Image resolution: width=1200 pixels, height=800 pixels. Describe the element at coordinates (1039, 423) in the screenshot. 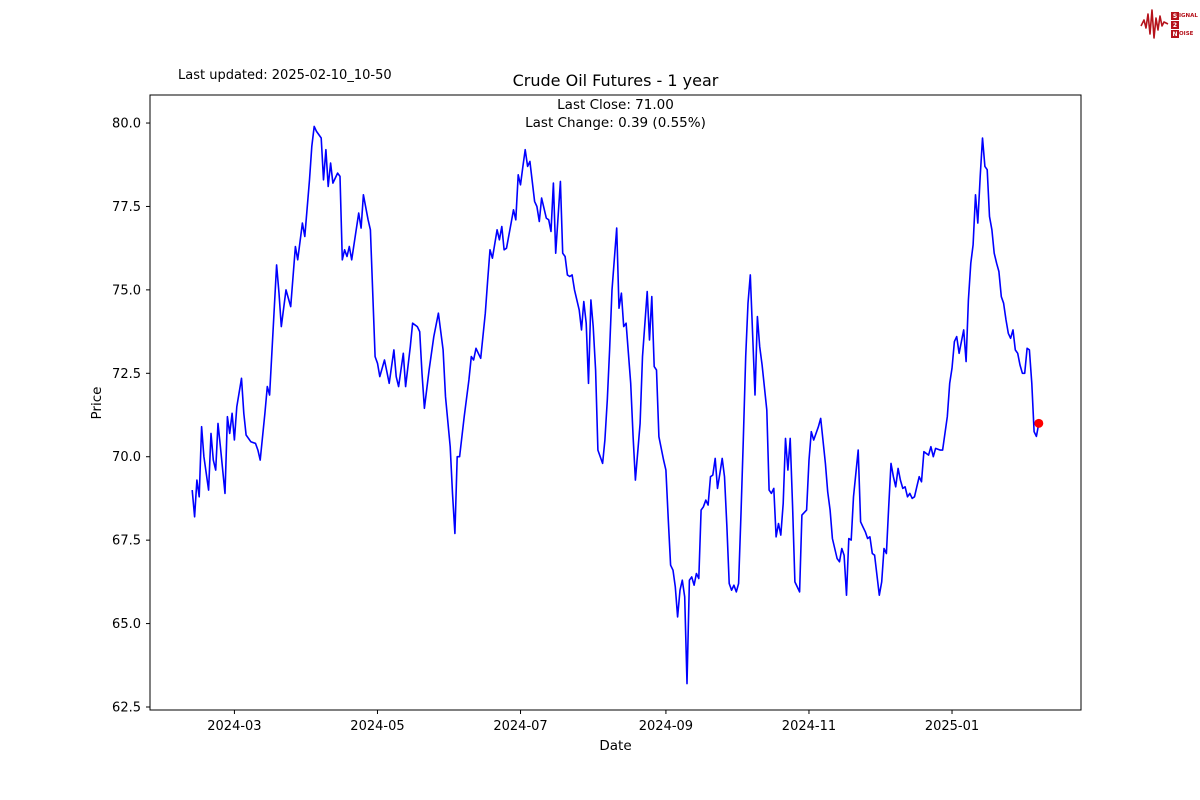

I see `last-close-marker` at that location.